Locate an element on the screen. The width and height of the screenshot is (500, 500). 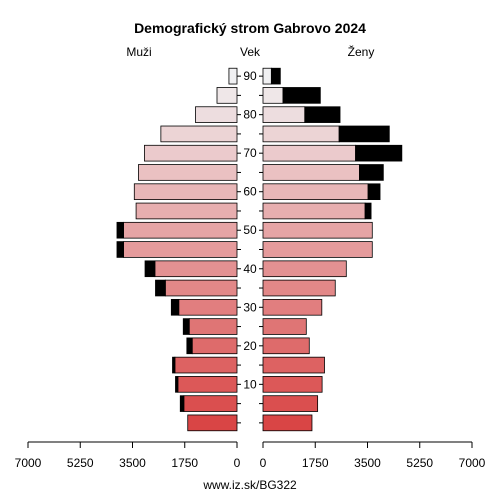
age-tick-label: 50 is located at coordinates (250, 230).